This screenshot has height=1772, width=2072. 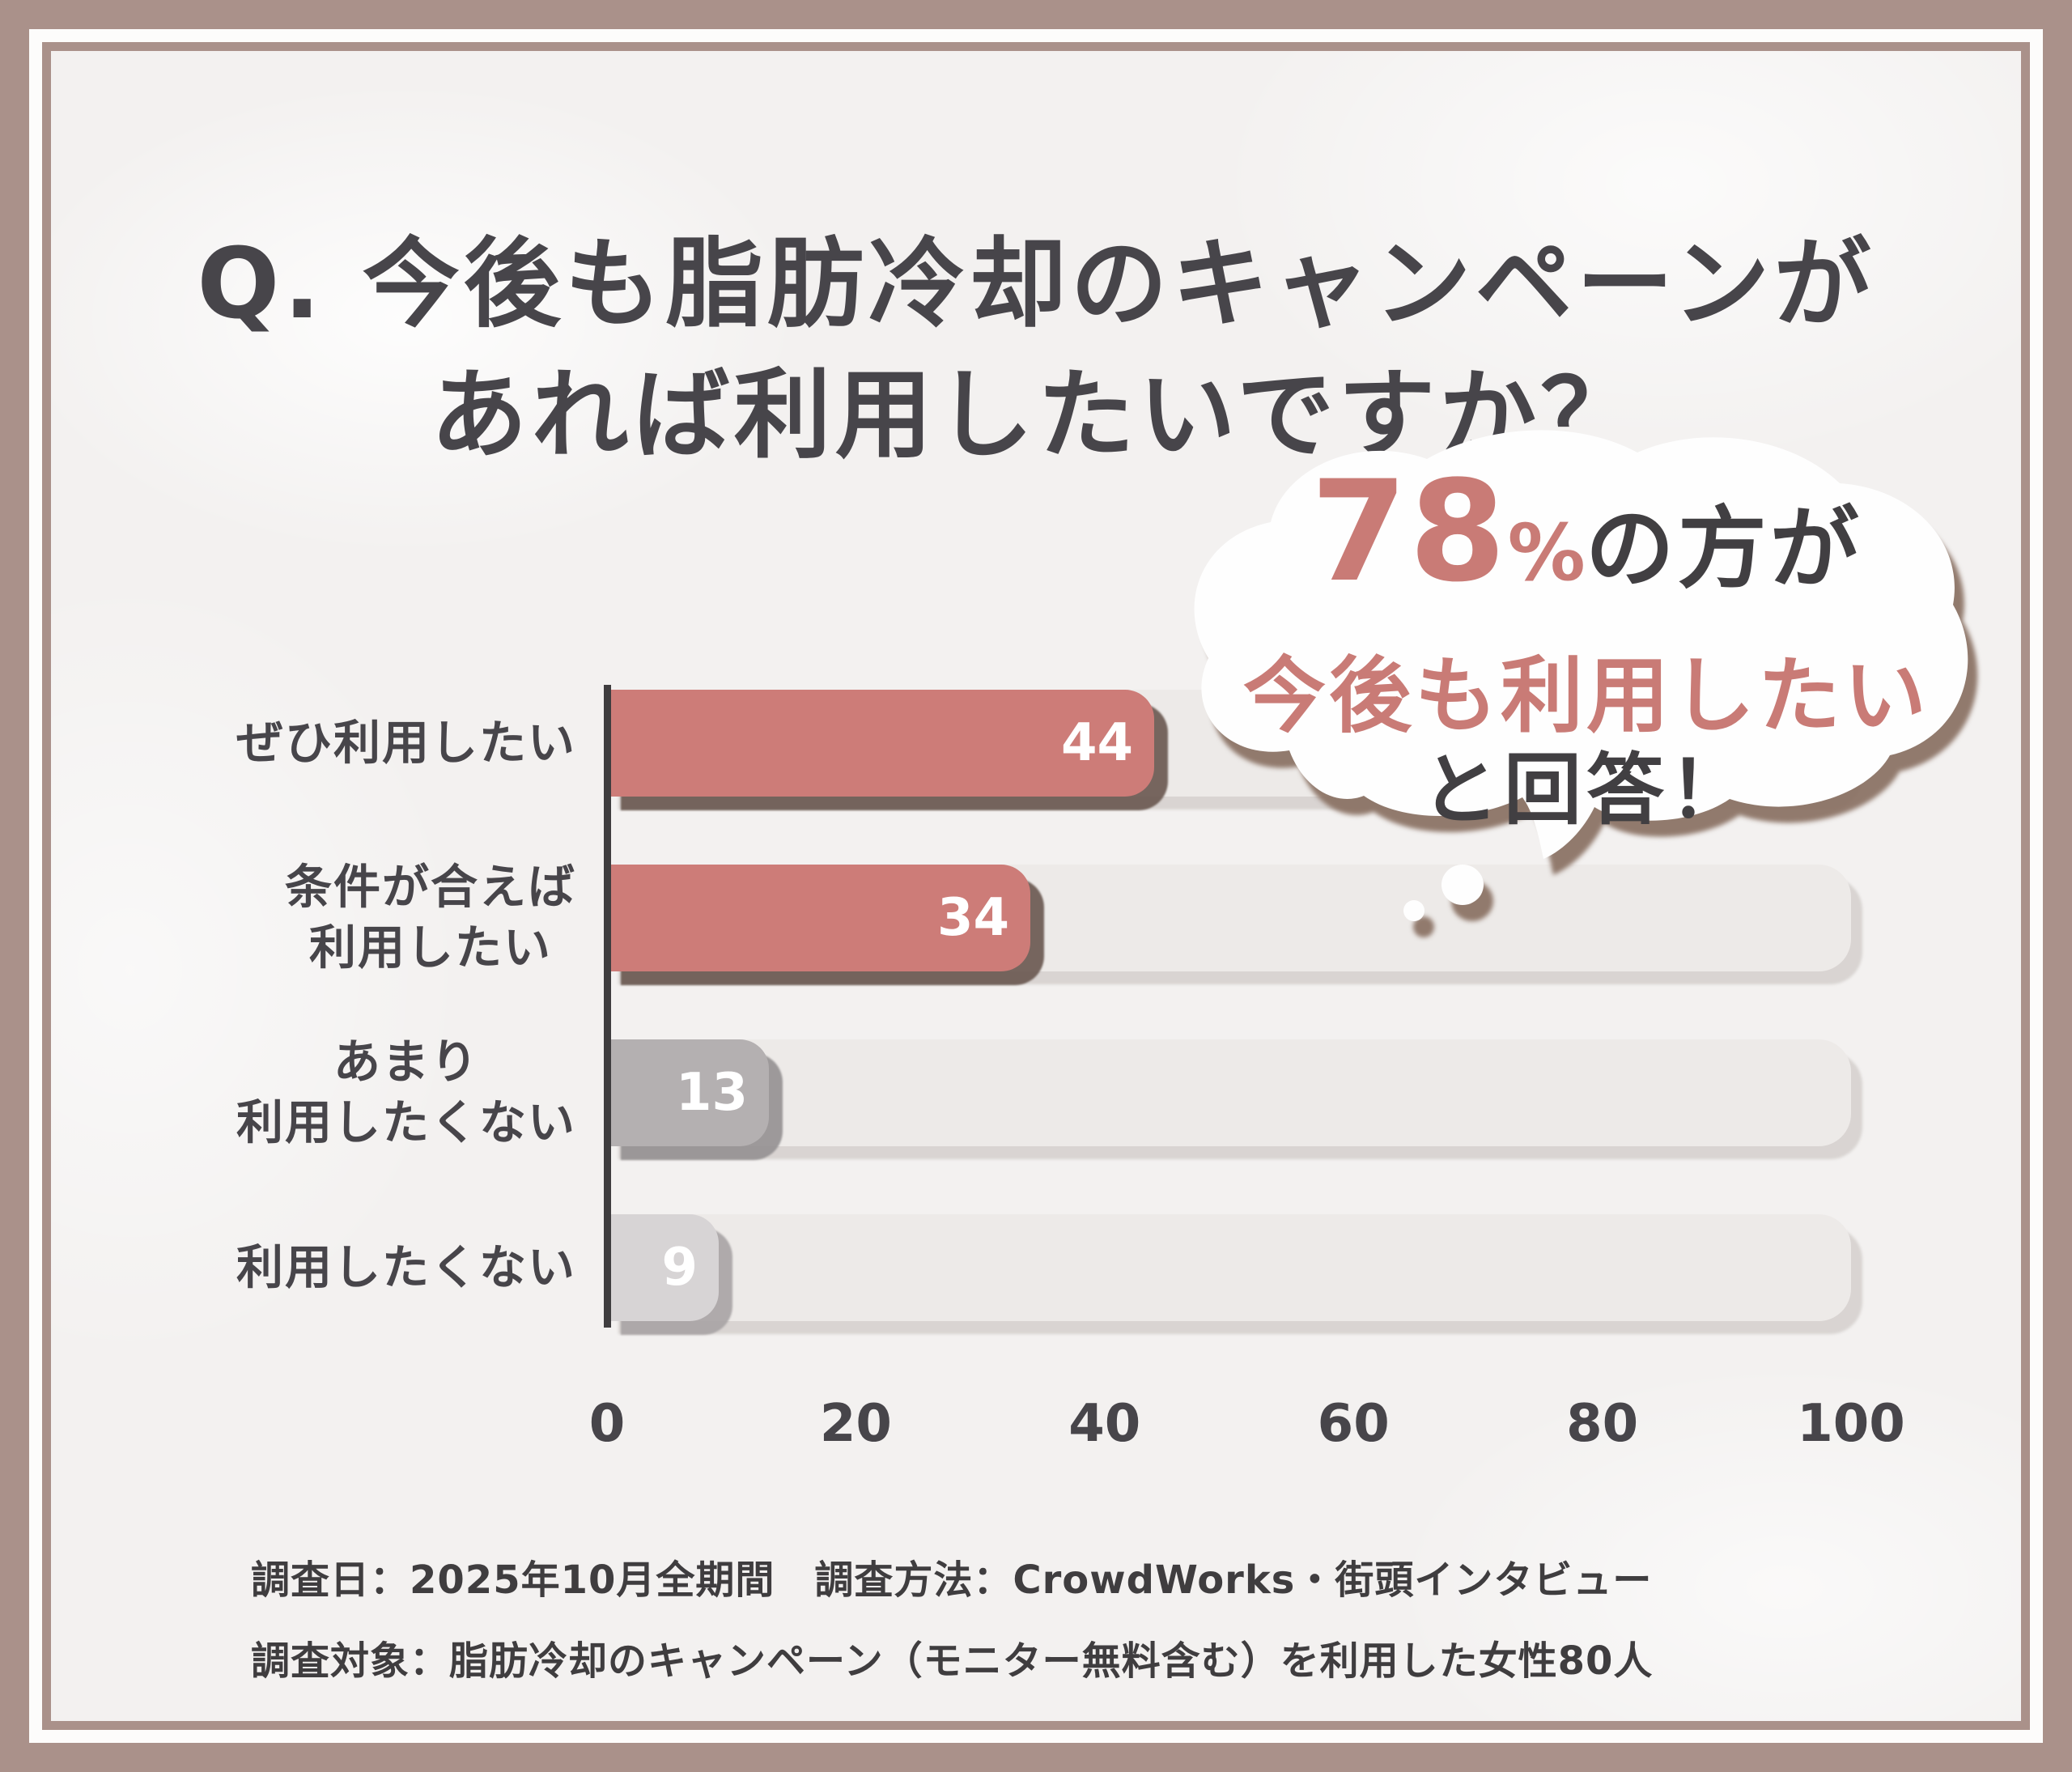 What do you see at coordinates (1586, 697) in the screenshot?
I see `bubble-line2: 今後も利用したい` at bounding box center [1586, 697].